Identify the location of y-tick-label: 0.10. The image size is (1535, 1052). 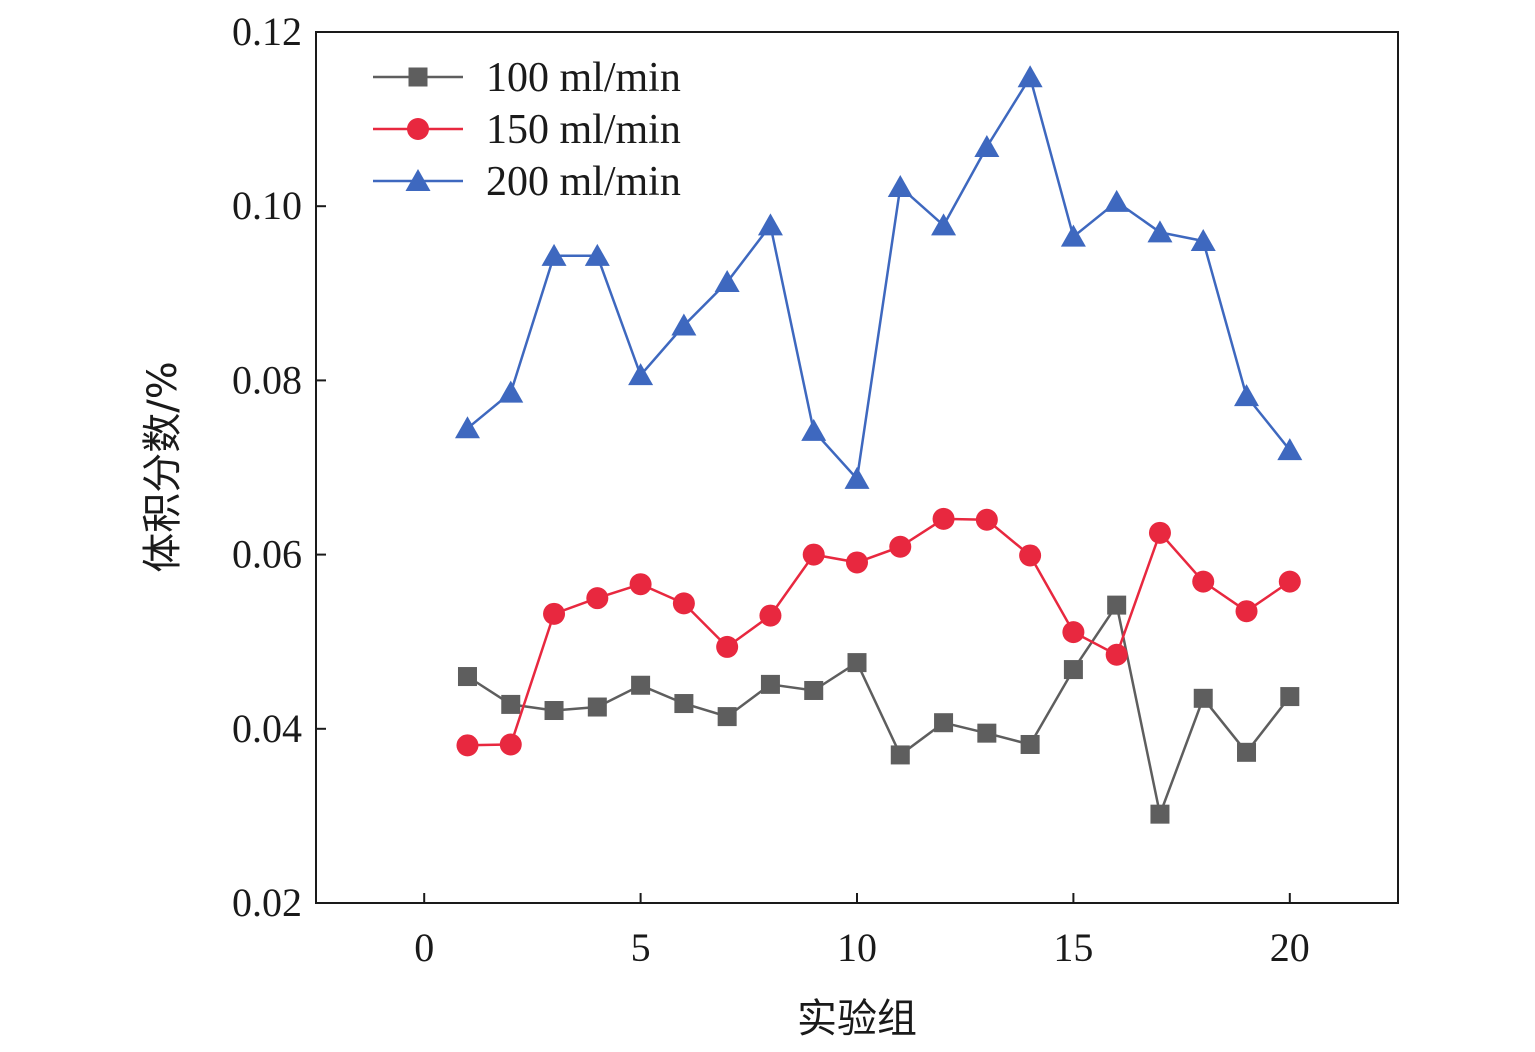
(267, 205).